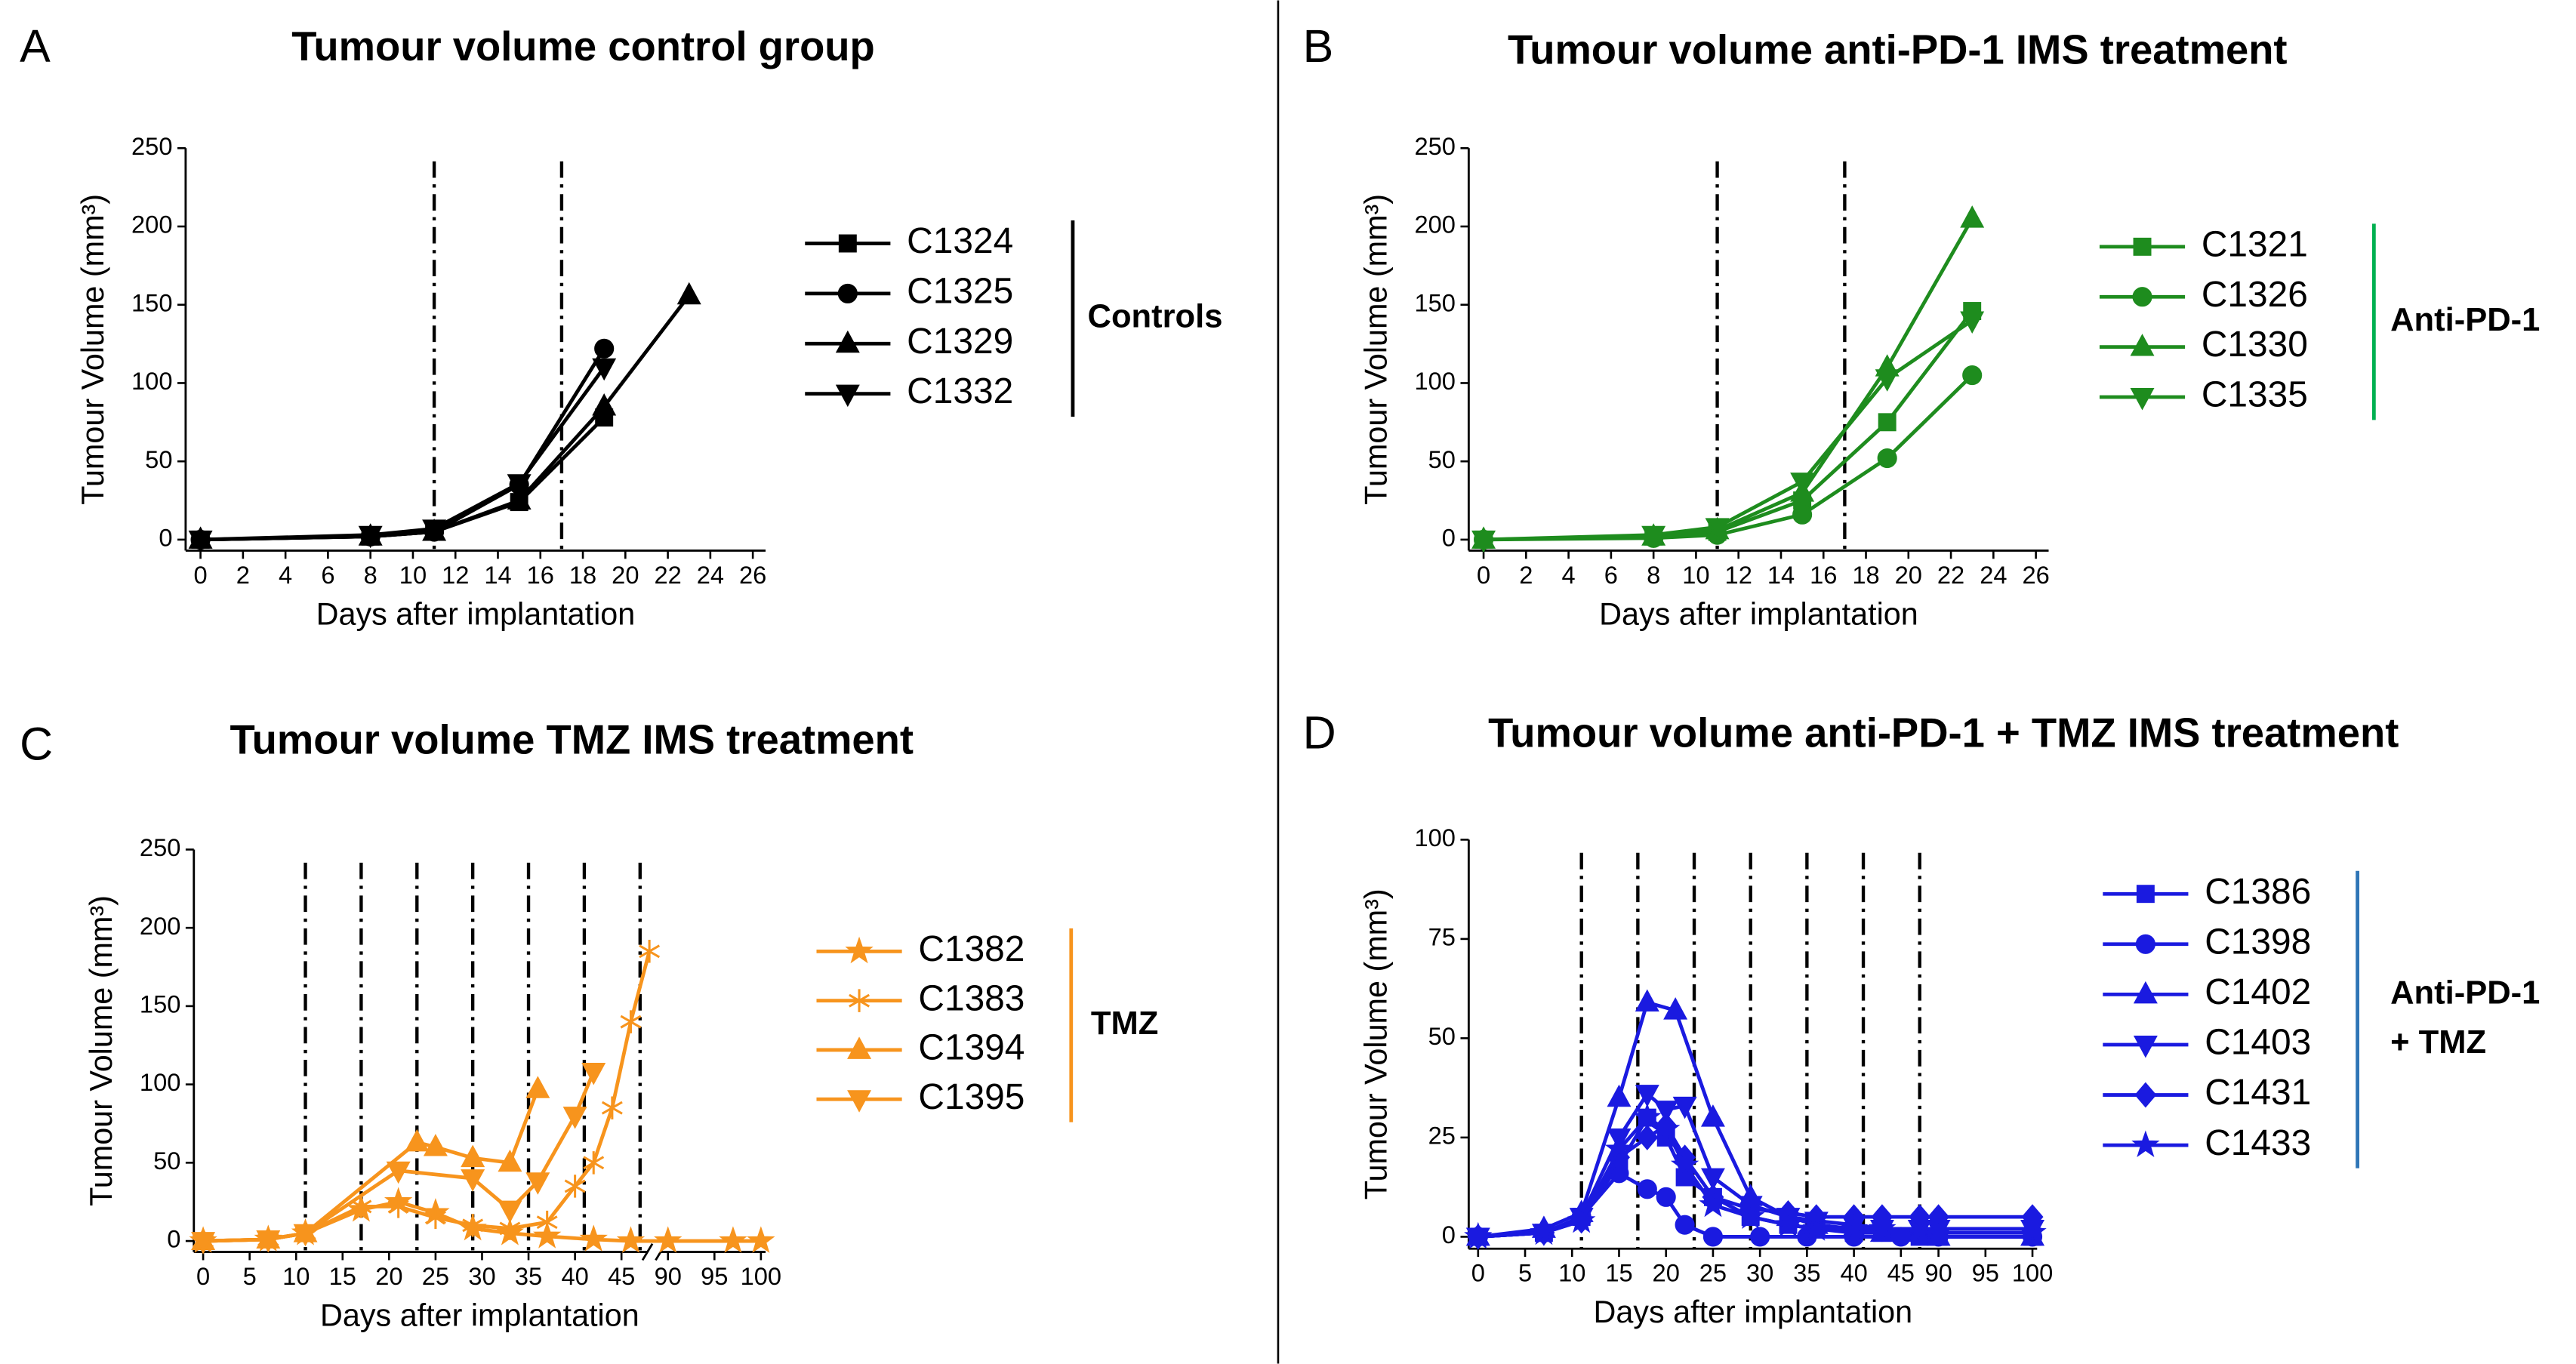  I want to click on x-tick-label: 15, so click(1618, 1273).